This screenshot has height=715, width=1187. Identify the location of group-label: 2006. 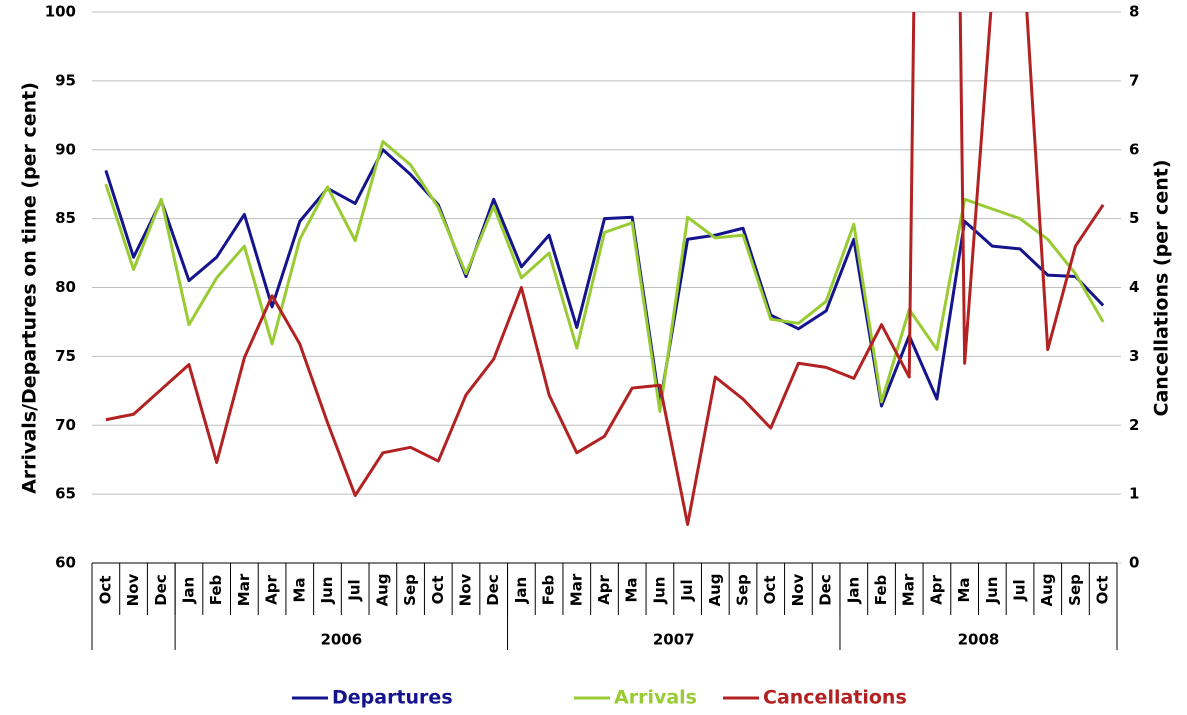
(341, 640).